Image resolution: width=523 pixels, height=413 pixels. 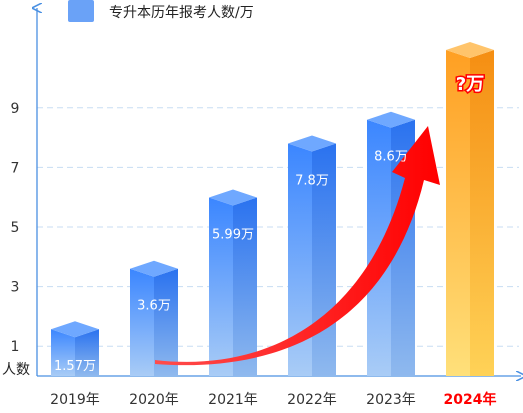 I want to click on y-tick-label: 7, so click(x=15, y=168).